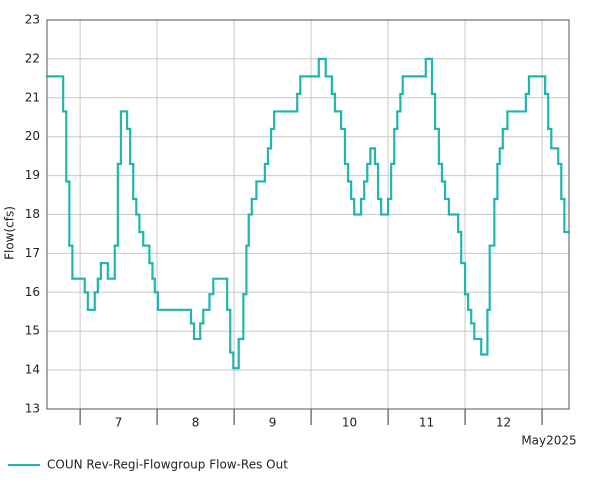  Describe the element at coordinates (503, 423) in the screenshot. I see `x-tick-label: 12` at that location.